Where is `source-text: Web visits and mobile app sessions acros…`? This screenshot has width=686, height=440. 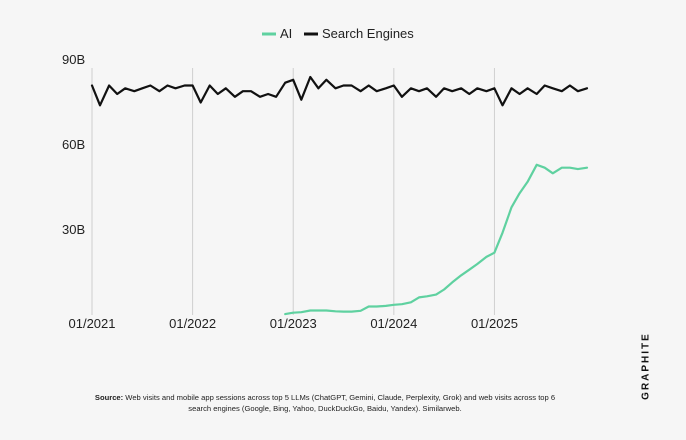 source-text: Web visits and mobile app sessions acros… is located at coordinates (340, 403).